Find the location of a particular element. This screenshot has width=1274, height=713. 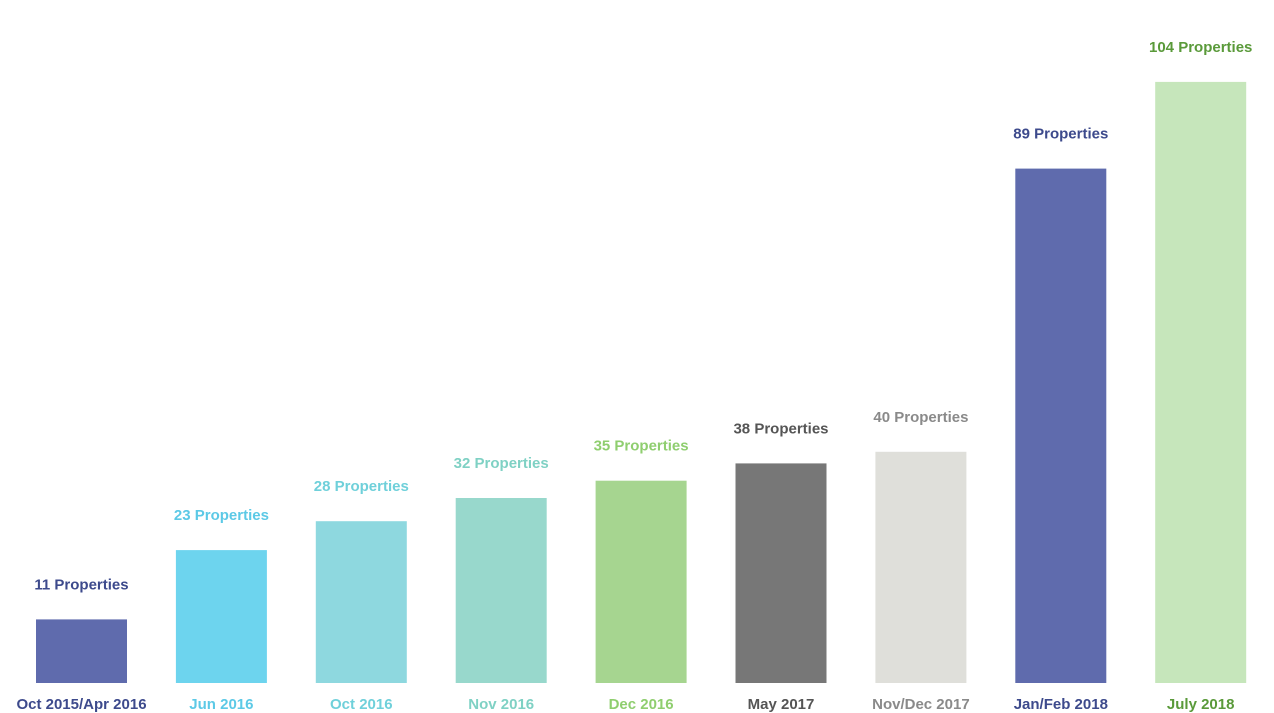

category-label-2: Jun 2016 is located at coordinates (221, 704).